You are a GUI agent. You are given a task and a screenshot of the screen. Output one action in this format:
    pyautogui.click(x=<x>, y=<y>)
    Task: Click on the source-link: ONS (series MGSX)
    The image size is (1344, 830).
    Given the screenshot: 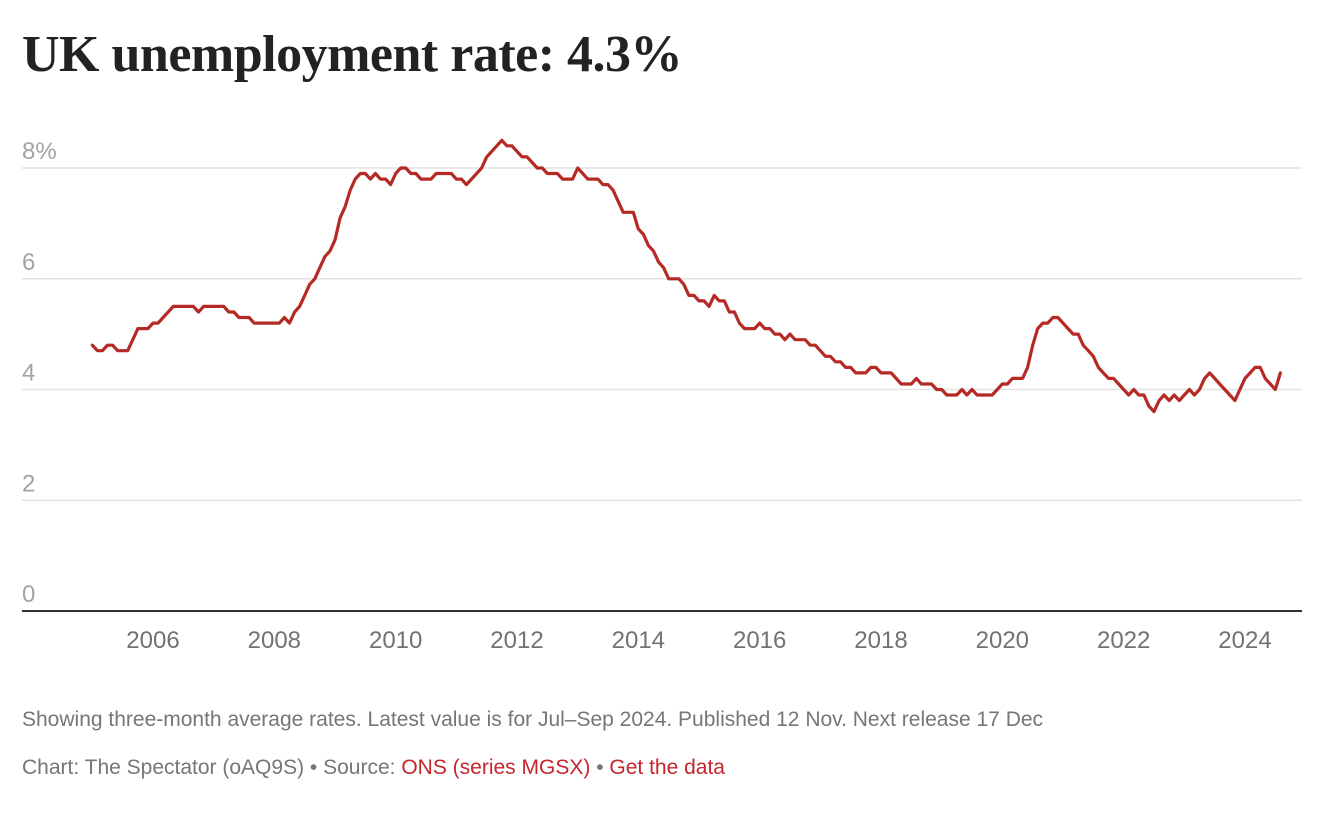 What is the action you would take?
    pyautogui.click(x=496, y=767)
    